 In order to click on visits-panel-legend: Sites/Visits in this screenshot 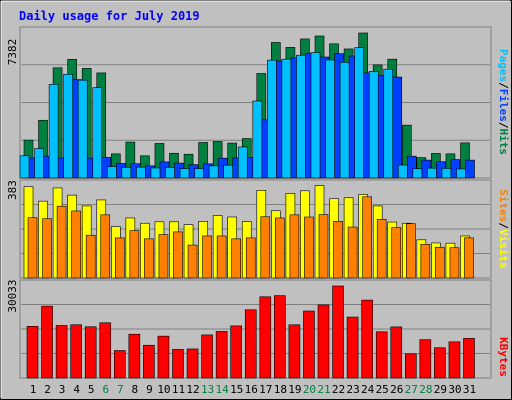, I will do `click(503, 229)`.